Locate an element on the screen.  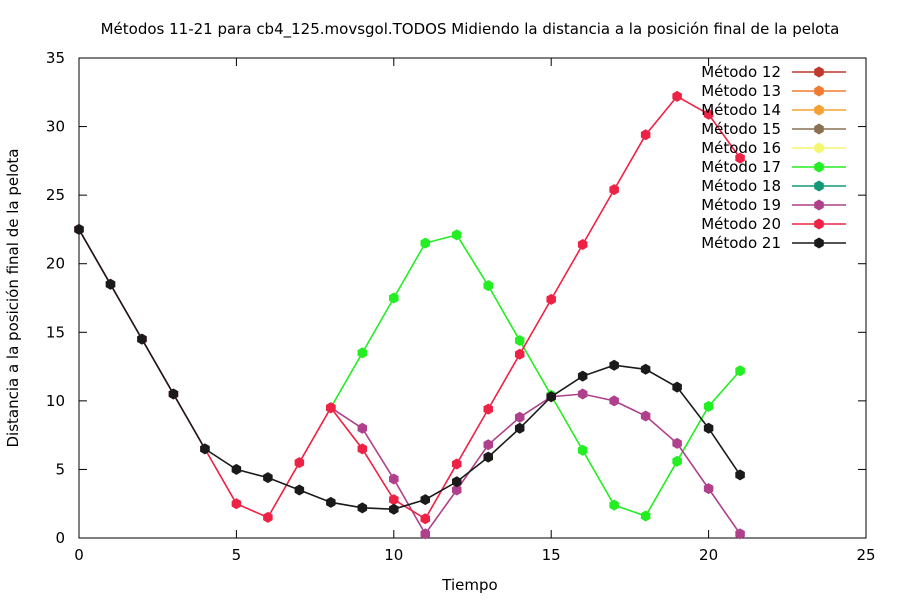
legend-label: Método 16 is located at coordinates (741, 148).